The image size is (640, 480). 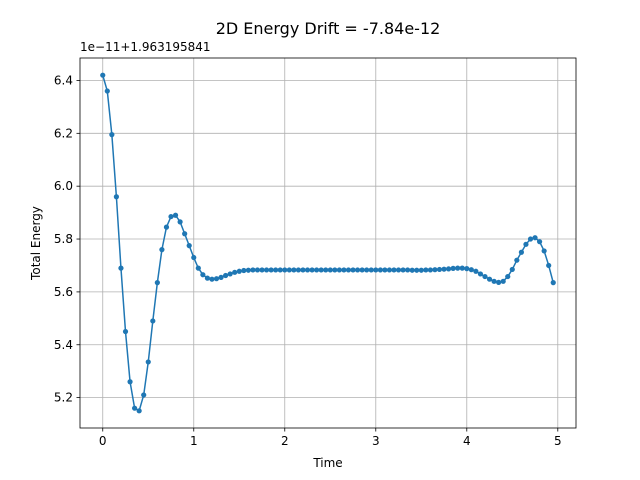 What do you see at coordinates (328, 28) in the screenshot?
I see `chart-title: 2D Energy Drift = -7.84e-12` at bounding box center [328, 28].